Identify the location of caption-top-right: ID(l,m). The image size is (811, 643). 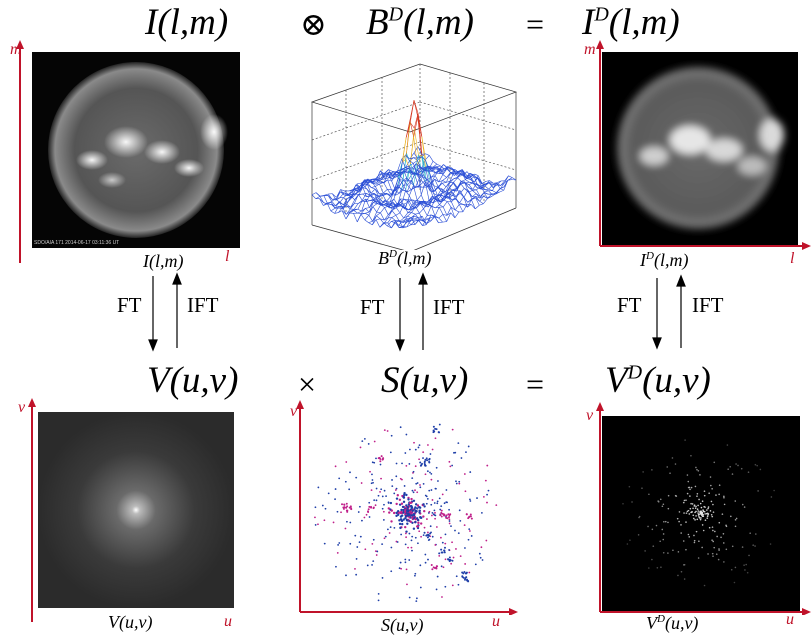
(664, 260).